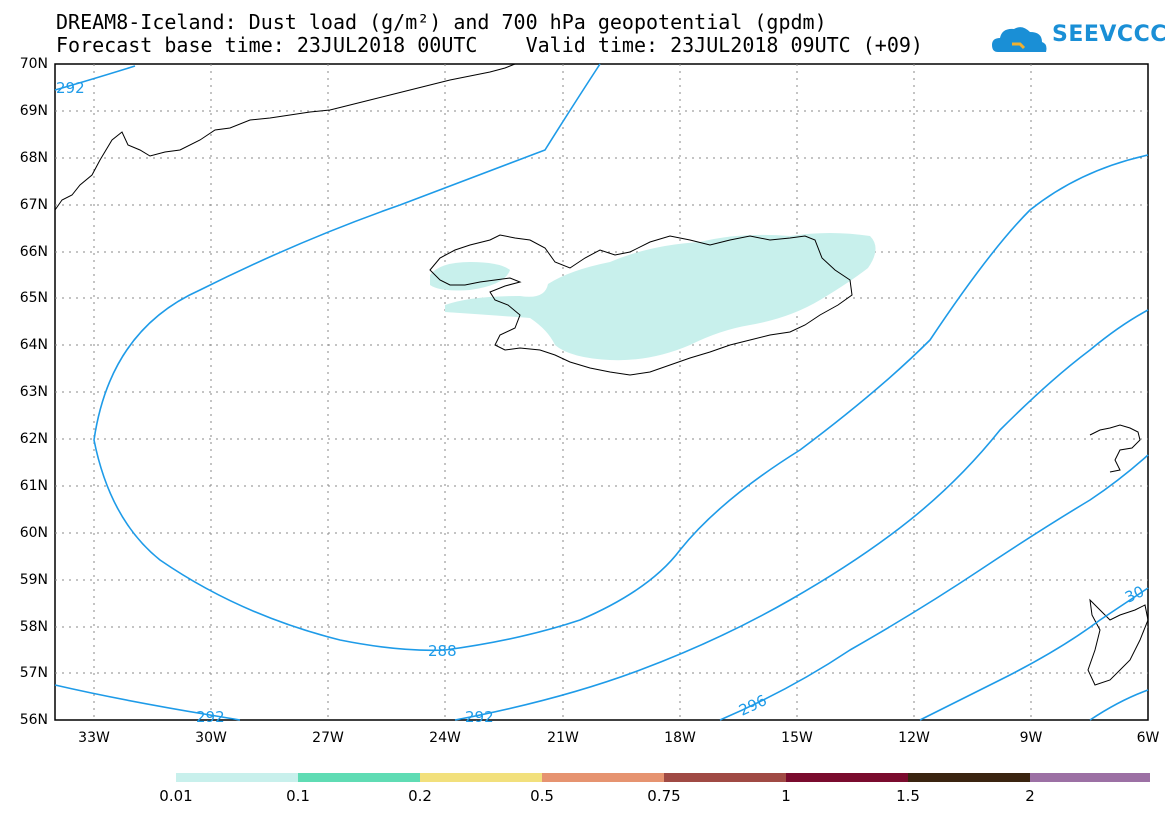 This screenshot has width=1175, height=815. What do you see at coordinates (420, 796) in the screenshot?
I see `legend-label: 0.2` at bounding box center [420, 796].